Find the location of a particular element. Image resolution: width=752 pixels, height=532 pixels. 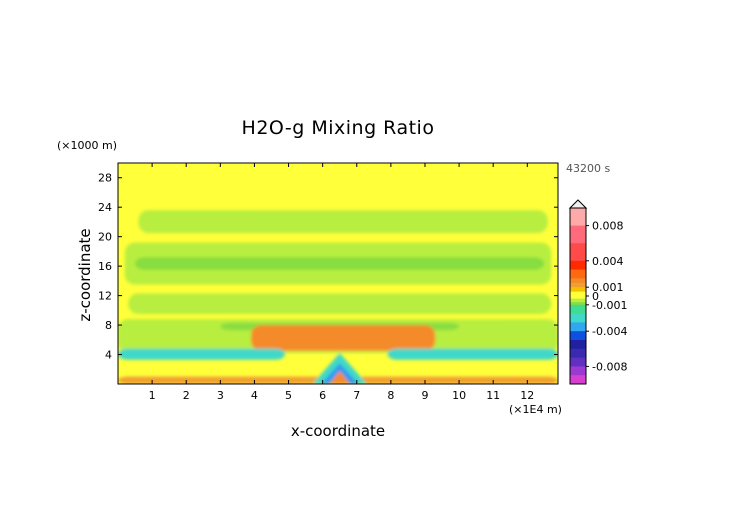

y-tick-label: 28 is located at coordinates (105, 178).